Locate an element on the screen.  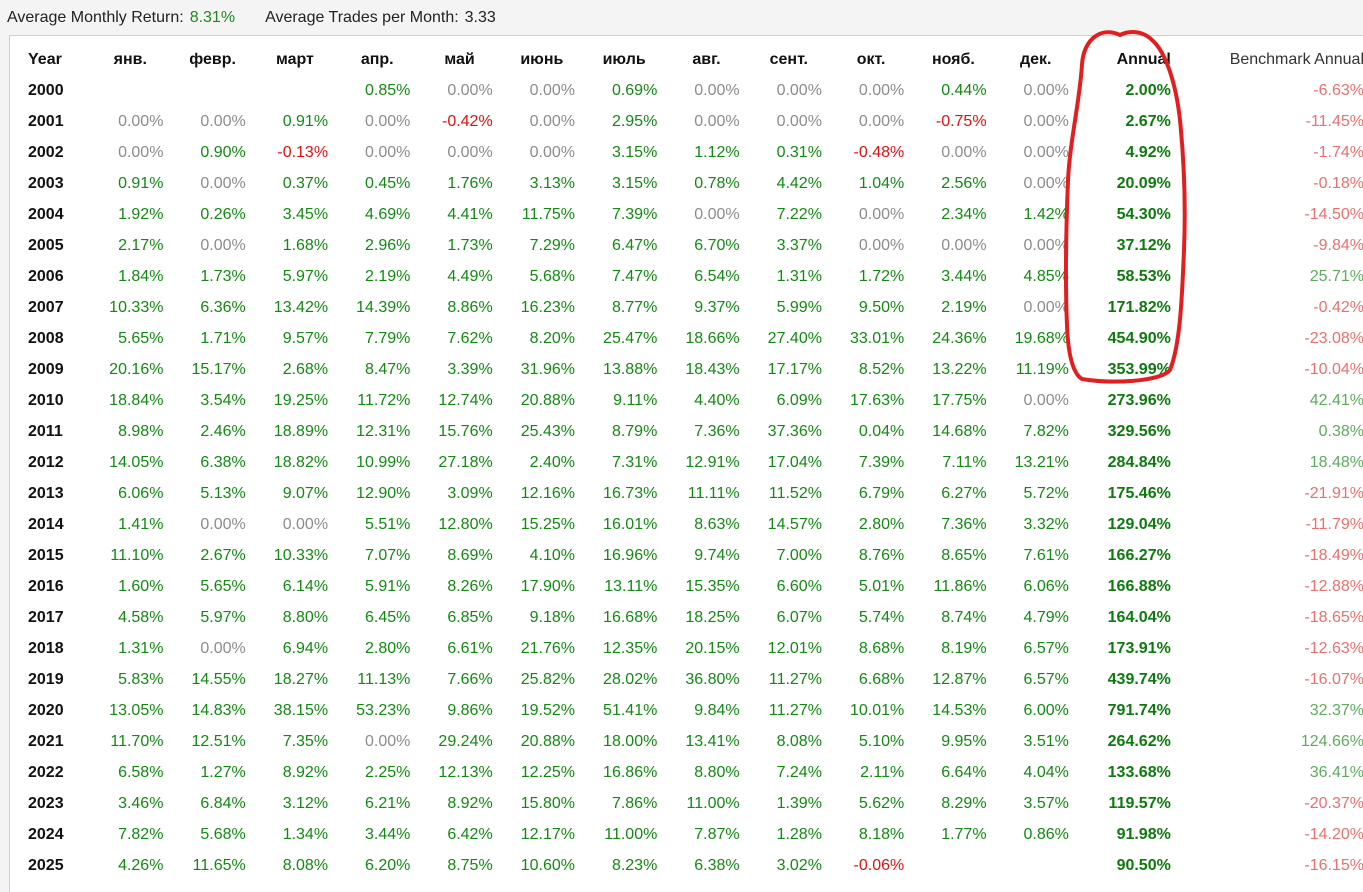
col-header-jan: янв. is located at coordinates (130, 59).